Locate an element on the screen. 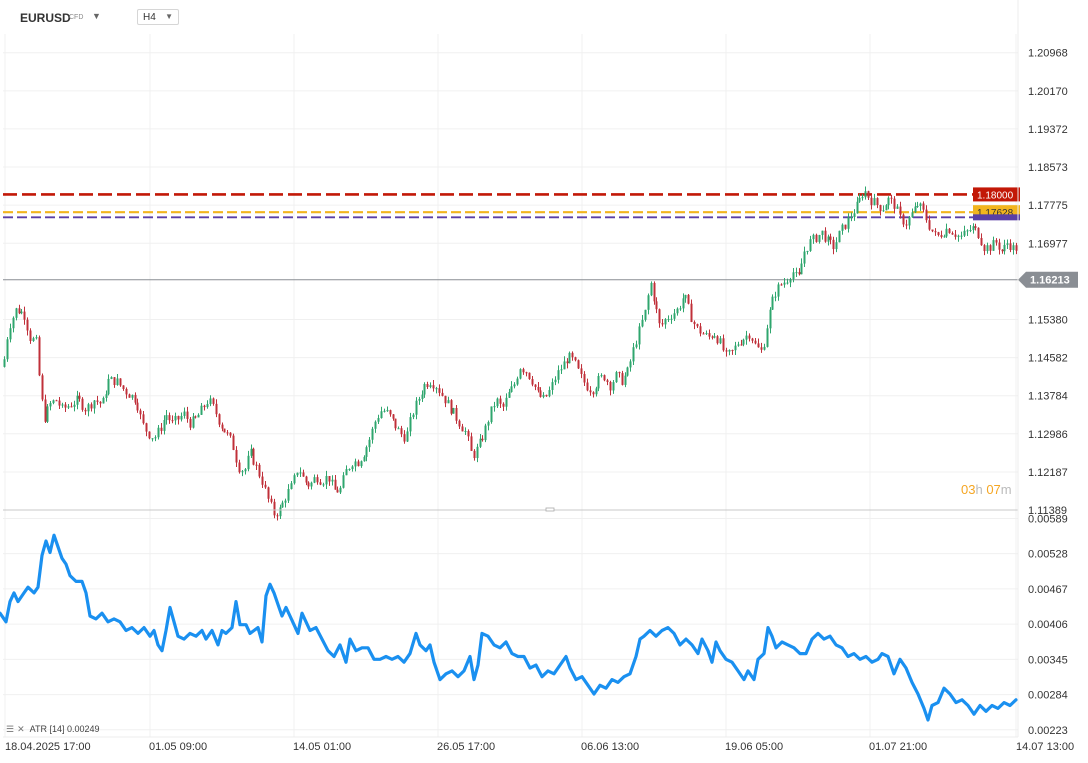 This screenshot has width=1088, height=763. symbol-dropdown-icon: ▼ is located at coordinates (96, 16).